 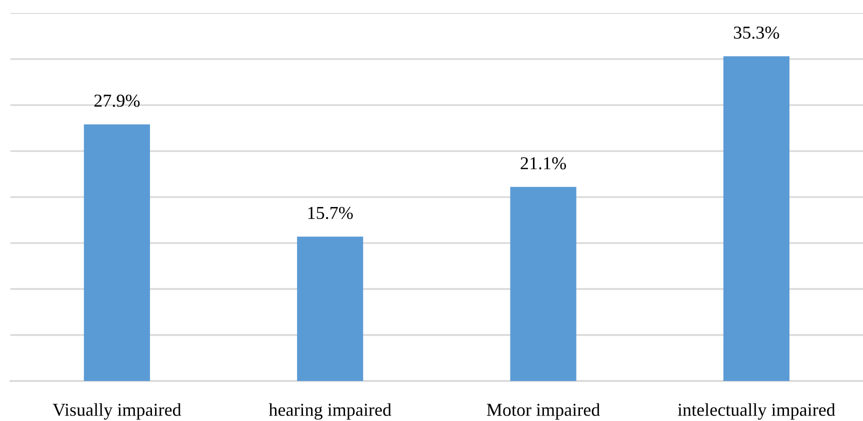 What do you see at coordinates (117, 411) in the screenshot?
I see `x-tick-label: Visually impaired` at bounding box center [117, 411].